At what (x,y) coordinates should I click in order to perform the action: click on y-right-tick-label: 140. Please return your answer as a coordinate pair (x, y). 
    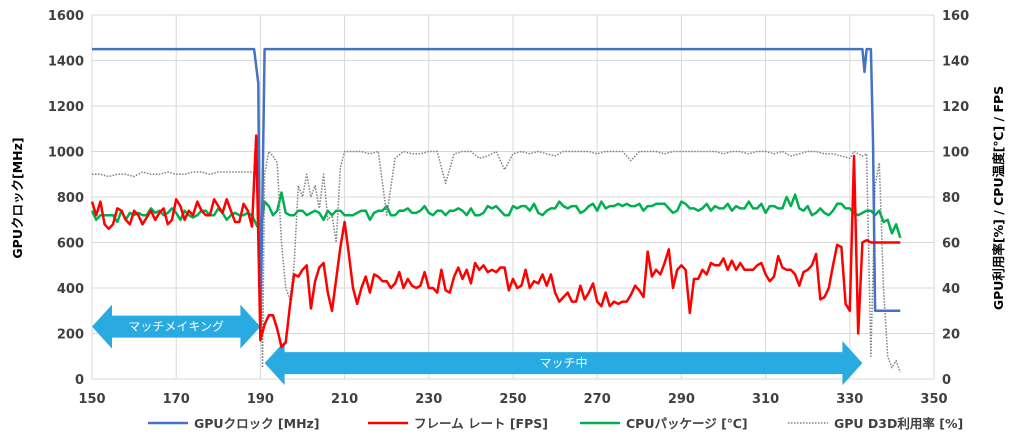
    Looking at the image, I should click on (955, 62).